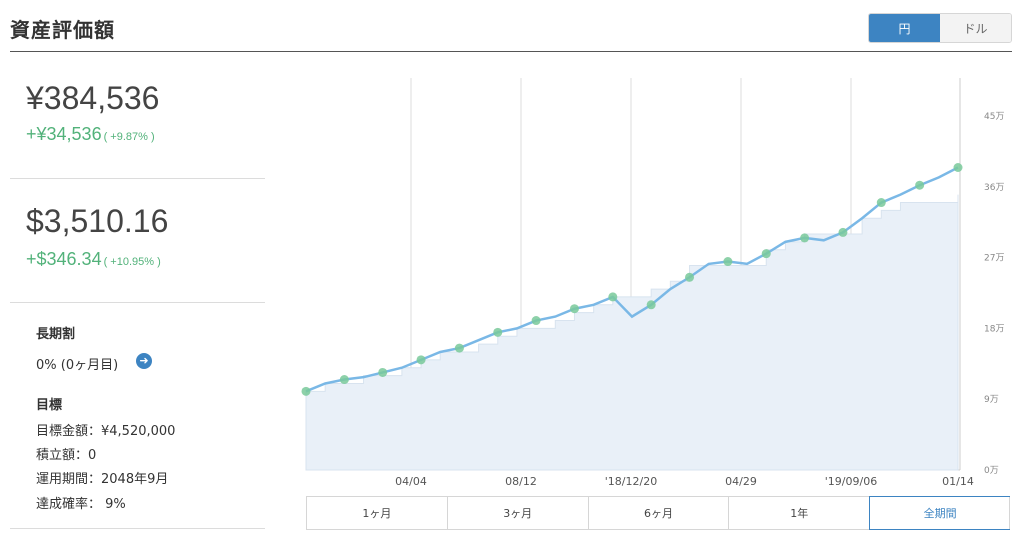 The width and height of the screenshot is (1024, 540). What do you see at coordinates (411, 481) in the screenshot?
I see `x-tick-label: 04/04` at bounding box center [411, 481].